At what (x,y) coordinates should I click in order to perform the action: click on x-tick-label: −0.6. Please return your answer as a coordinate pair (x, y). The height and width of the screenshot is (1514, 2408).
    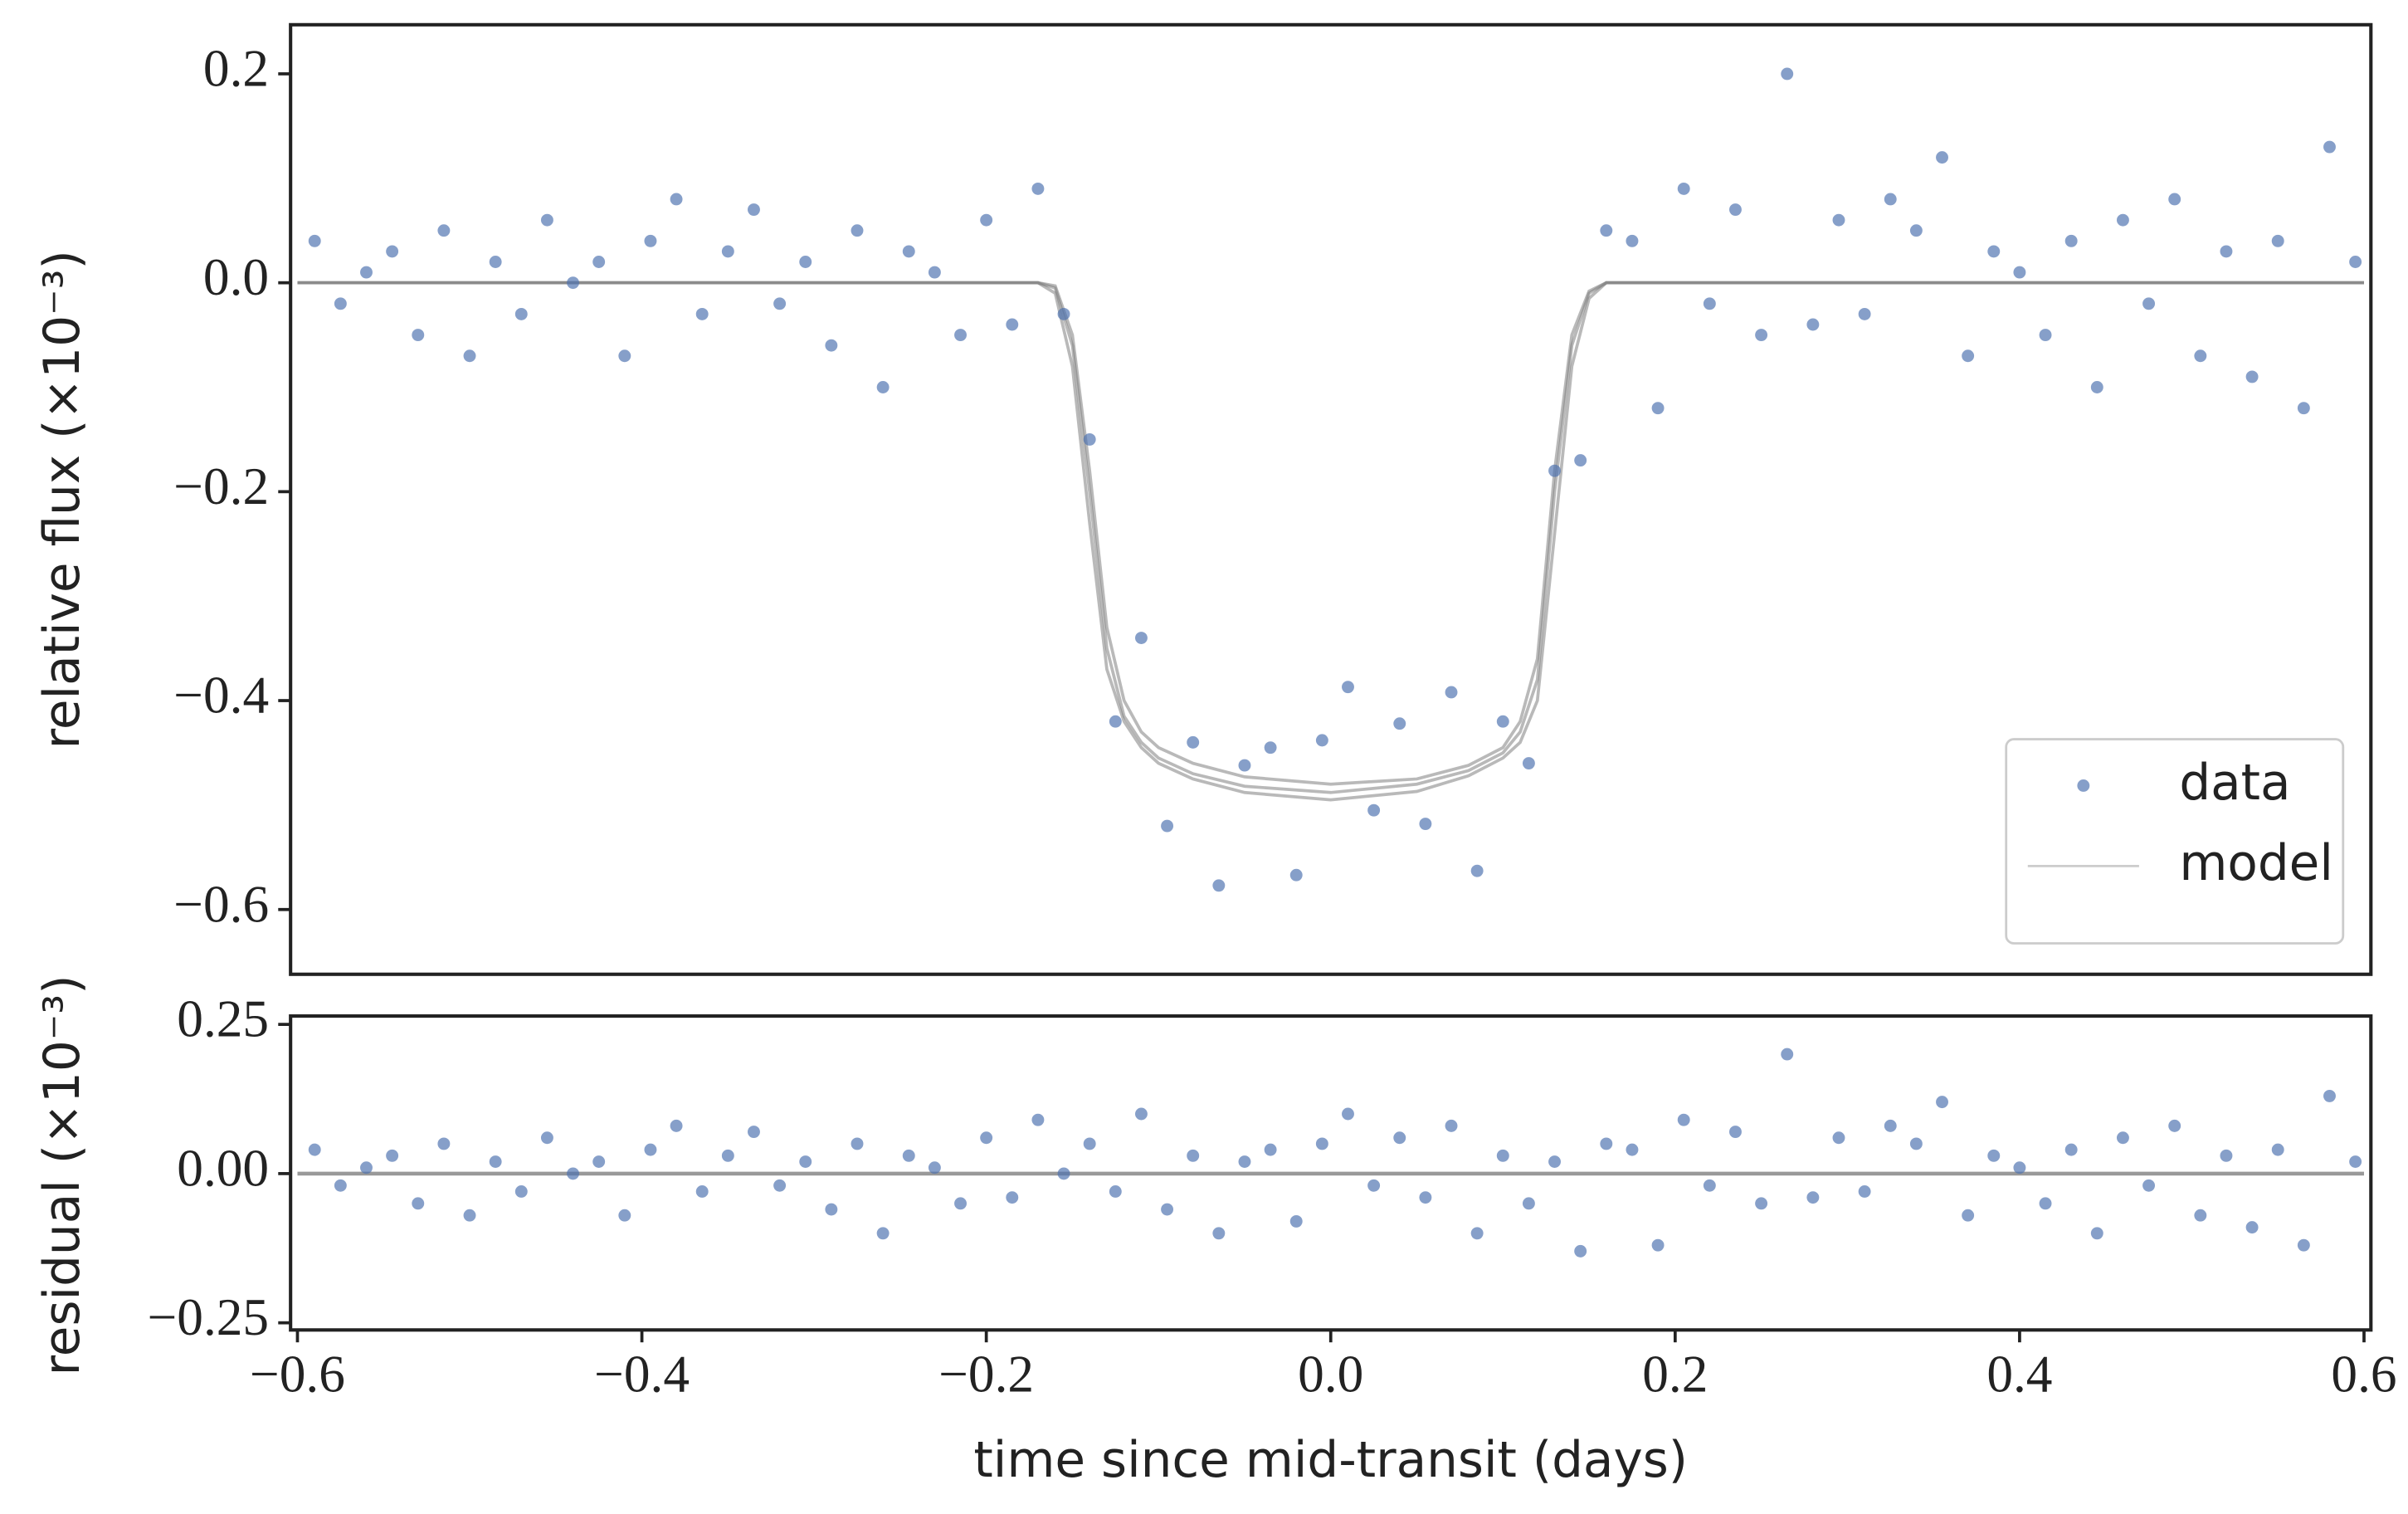
    Looking at the image, I should click on (297, 1374).